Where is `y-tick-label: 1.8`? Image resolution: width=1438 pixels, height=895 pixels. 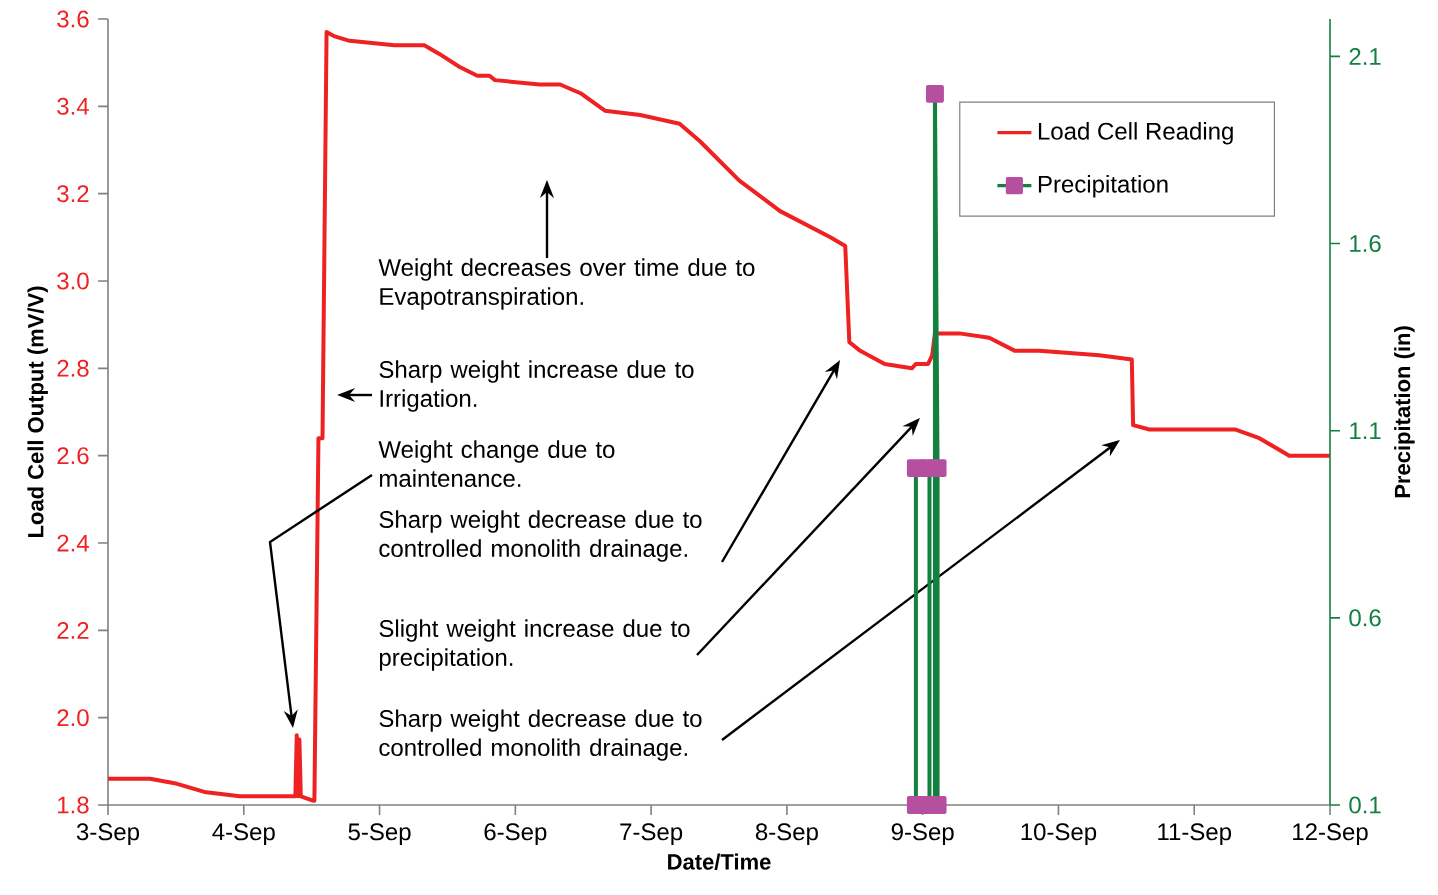
y-tick-label: 1.8 is located at coordinates (73, 805).